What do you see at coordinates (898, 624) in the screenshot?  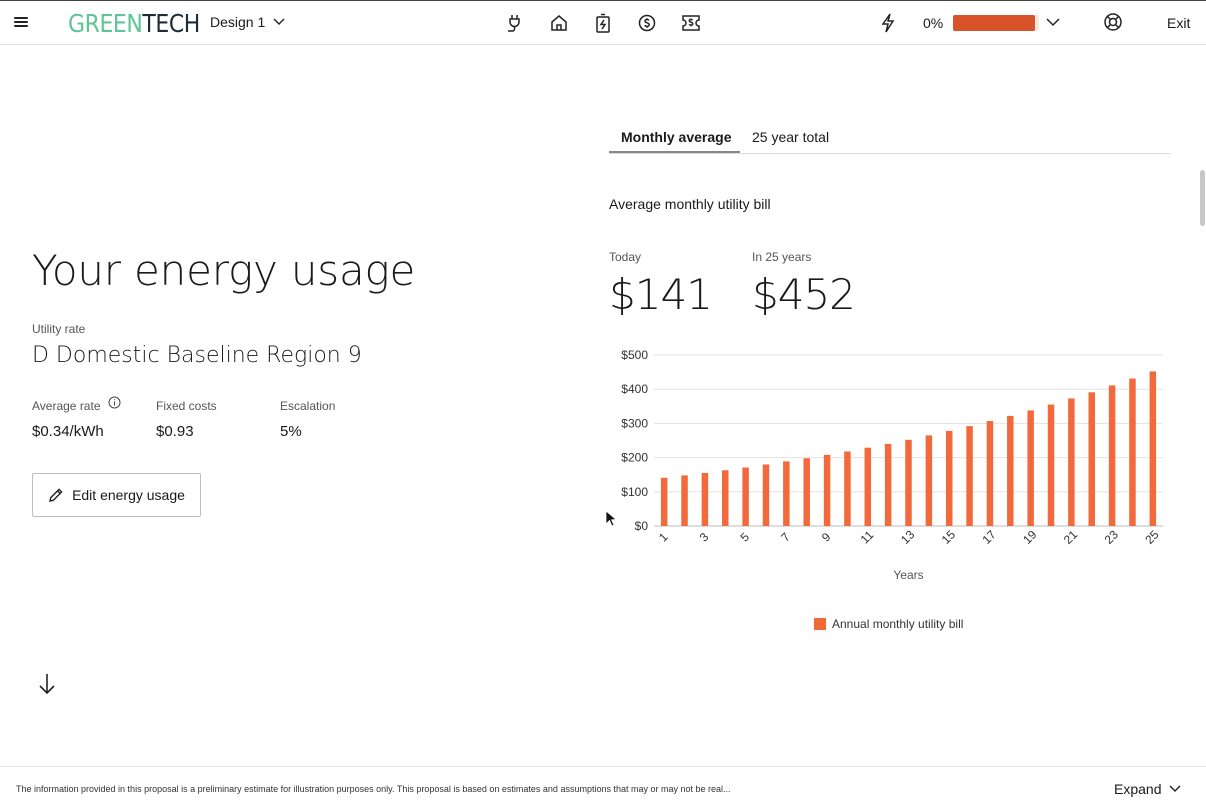 I see `legend-label: Annual monthly utility bill` at bounding box center [898, 624].